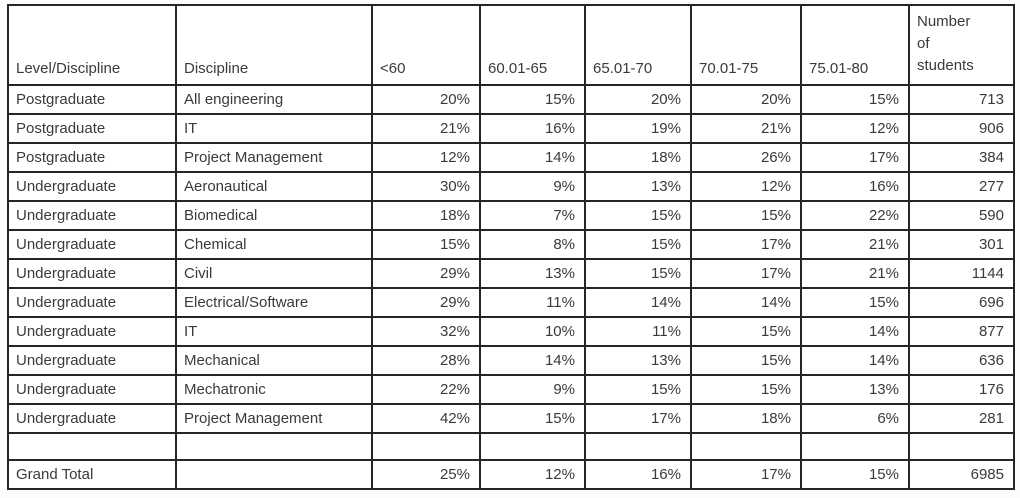 The width and height of the screenshot is (1020, 498). I want to click on pct-65-70-cell: 19%, so click(638, 128).